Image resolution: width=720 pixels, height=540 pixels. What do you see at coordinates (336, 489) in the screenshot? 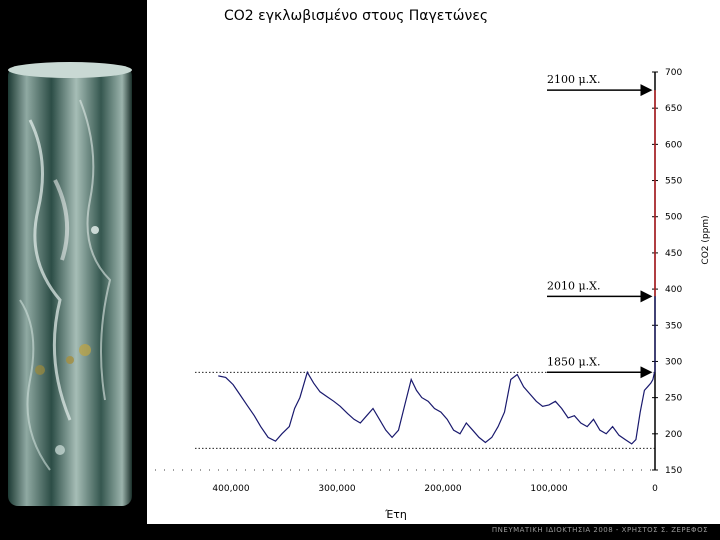
I see `x-tick-label: 300,000` at bounding box center [336, 489].